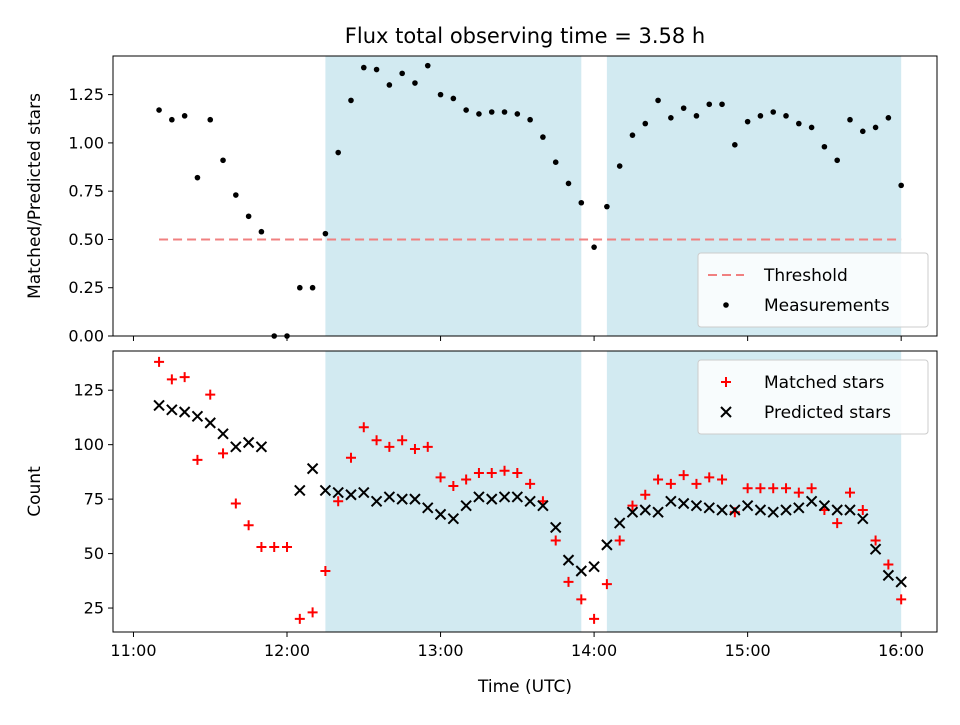 The image size is (960, 725). What do you see at coordinates (813, 290) in the screenshot?
I see `legend-box` at bounding box center [813, 290].